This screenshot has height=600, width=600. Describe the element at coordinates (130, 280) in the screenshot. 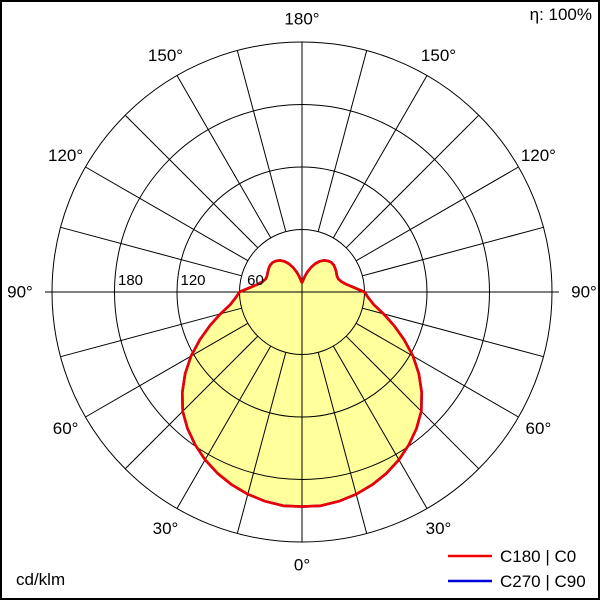

I see `ring-value-label: 180` at that location.